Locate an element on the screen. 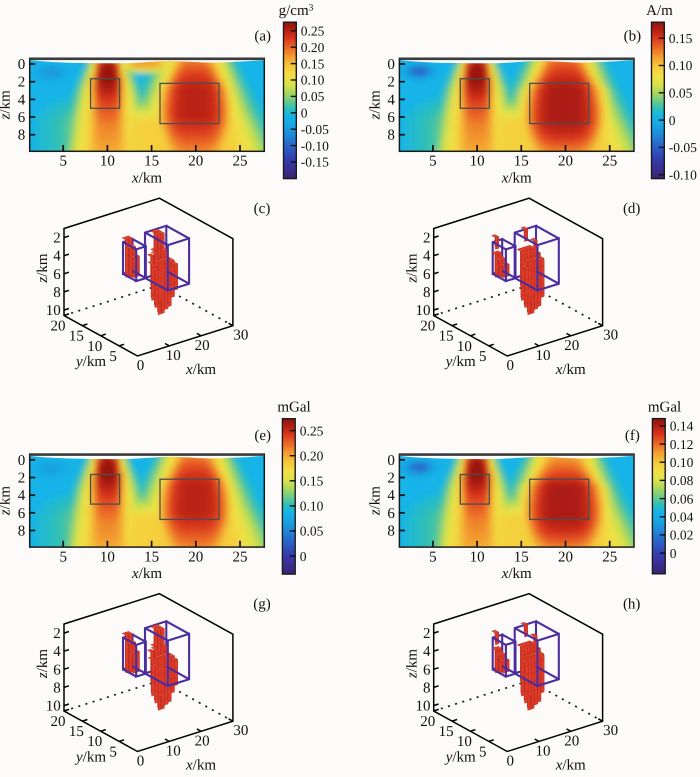 The image size is (700, 777). svg-text: 0.14 is located at coordinates (682, 426).